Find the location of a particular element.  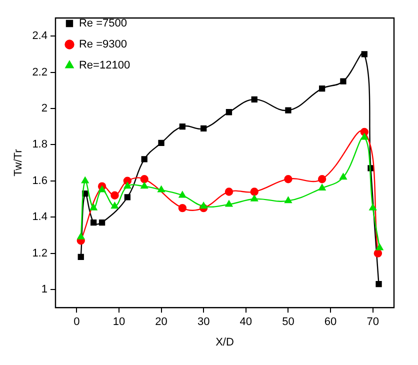

y-tick-label: 2 is located at coordinates (44, 108).